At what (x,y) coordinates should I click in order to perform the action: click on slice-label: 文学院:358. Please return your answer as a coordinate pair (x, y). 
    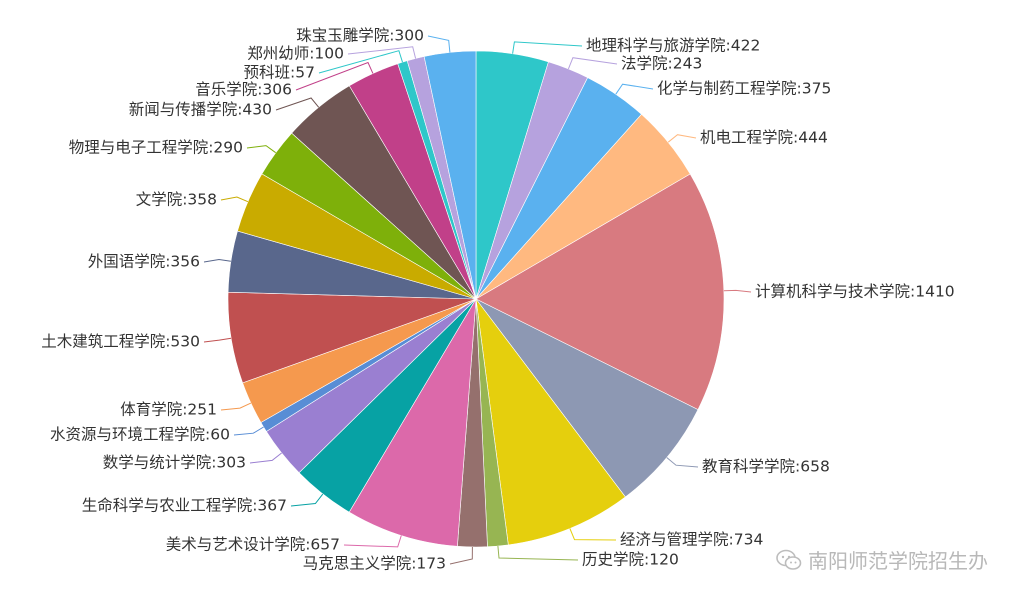
    Looking at the image, I should click on (176, 199).